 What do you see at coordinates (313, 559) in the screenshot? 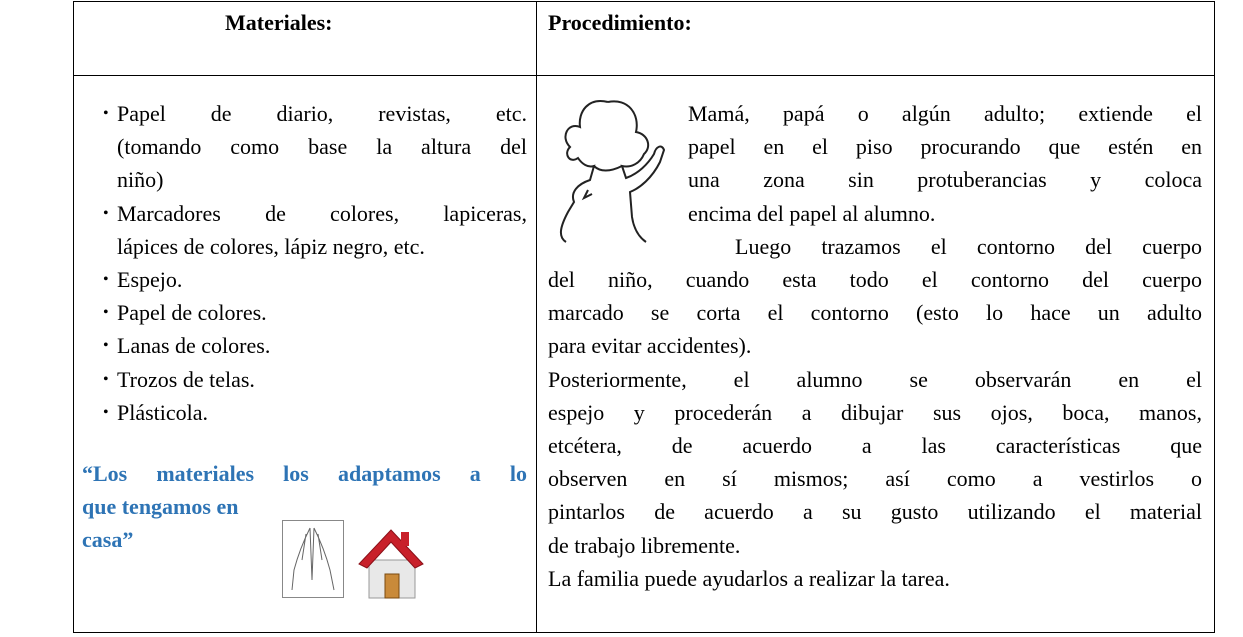
I see `hands-icon` at bounding box center [313, 559].